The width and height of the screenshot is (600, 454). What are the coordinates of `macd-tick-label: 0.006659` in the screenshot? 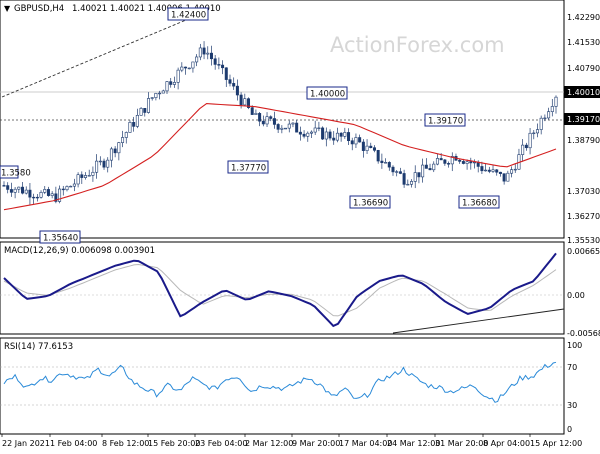 It's located at (583, 251).